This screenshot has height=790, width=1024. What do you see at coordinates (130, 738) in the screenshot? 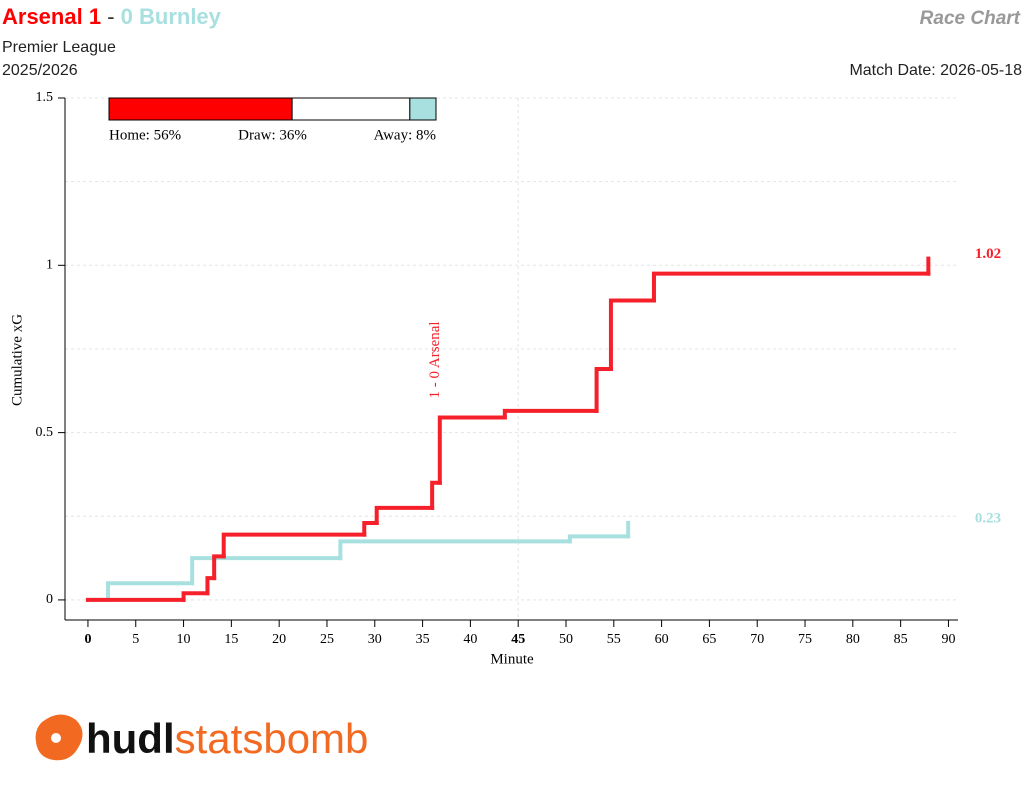
I see `logo-hudl: hudl` at bounding box center [130, 738].